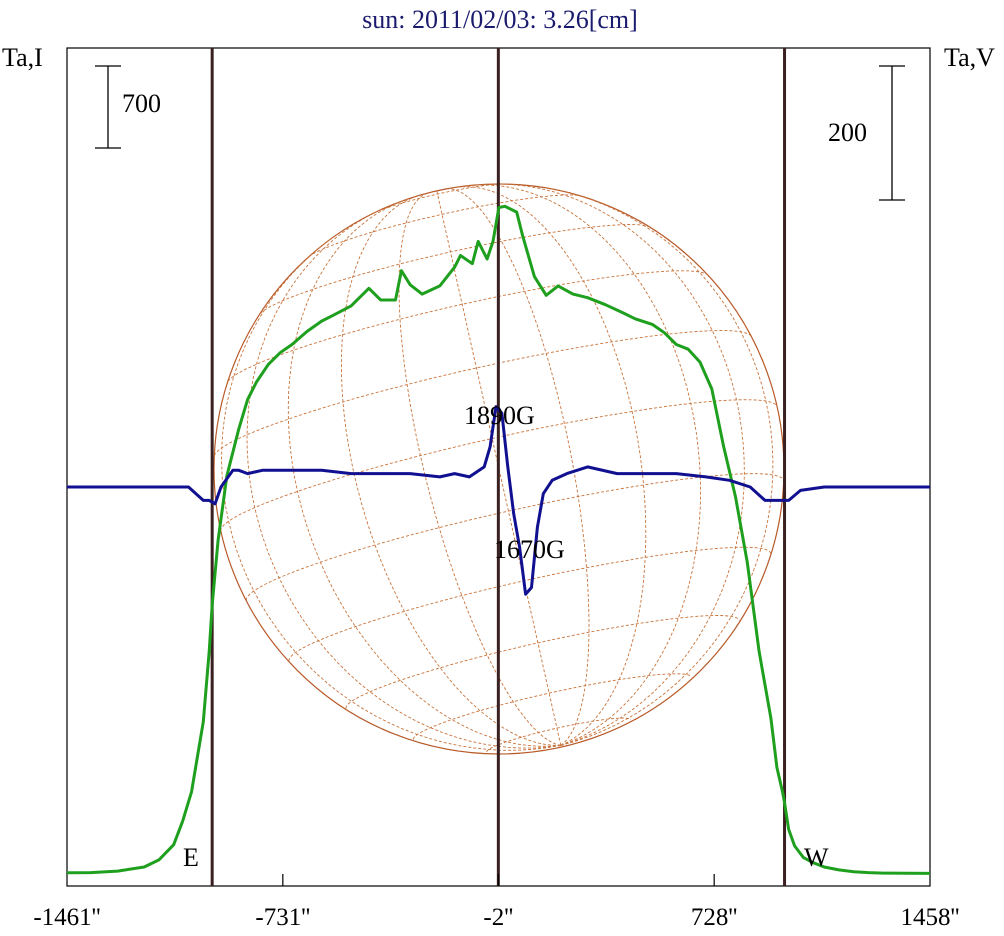 This screenshot has height=936, width=1004. I want to click on scale-bar-right, so click(892, 133).